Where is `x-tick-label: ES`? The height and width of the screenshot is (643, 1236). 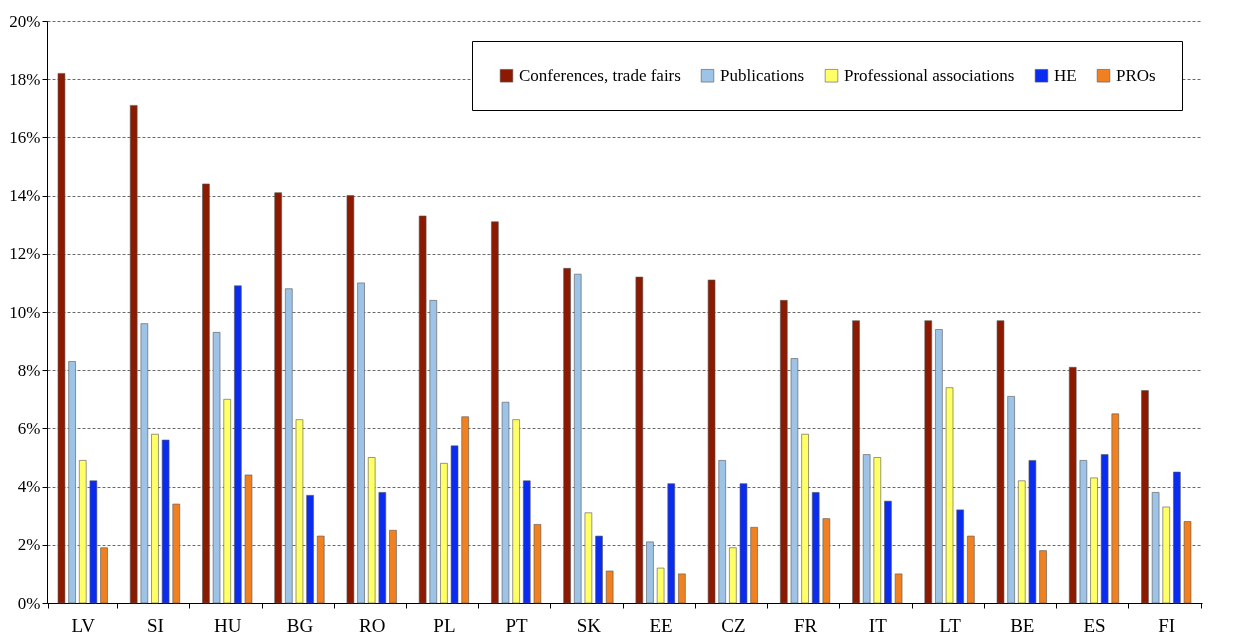
x-tick-label: ES is located at coordinates (1094, 625).